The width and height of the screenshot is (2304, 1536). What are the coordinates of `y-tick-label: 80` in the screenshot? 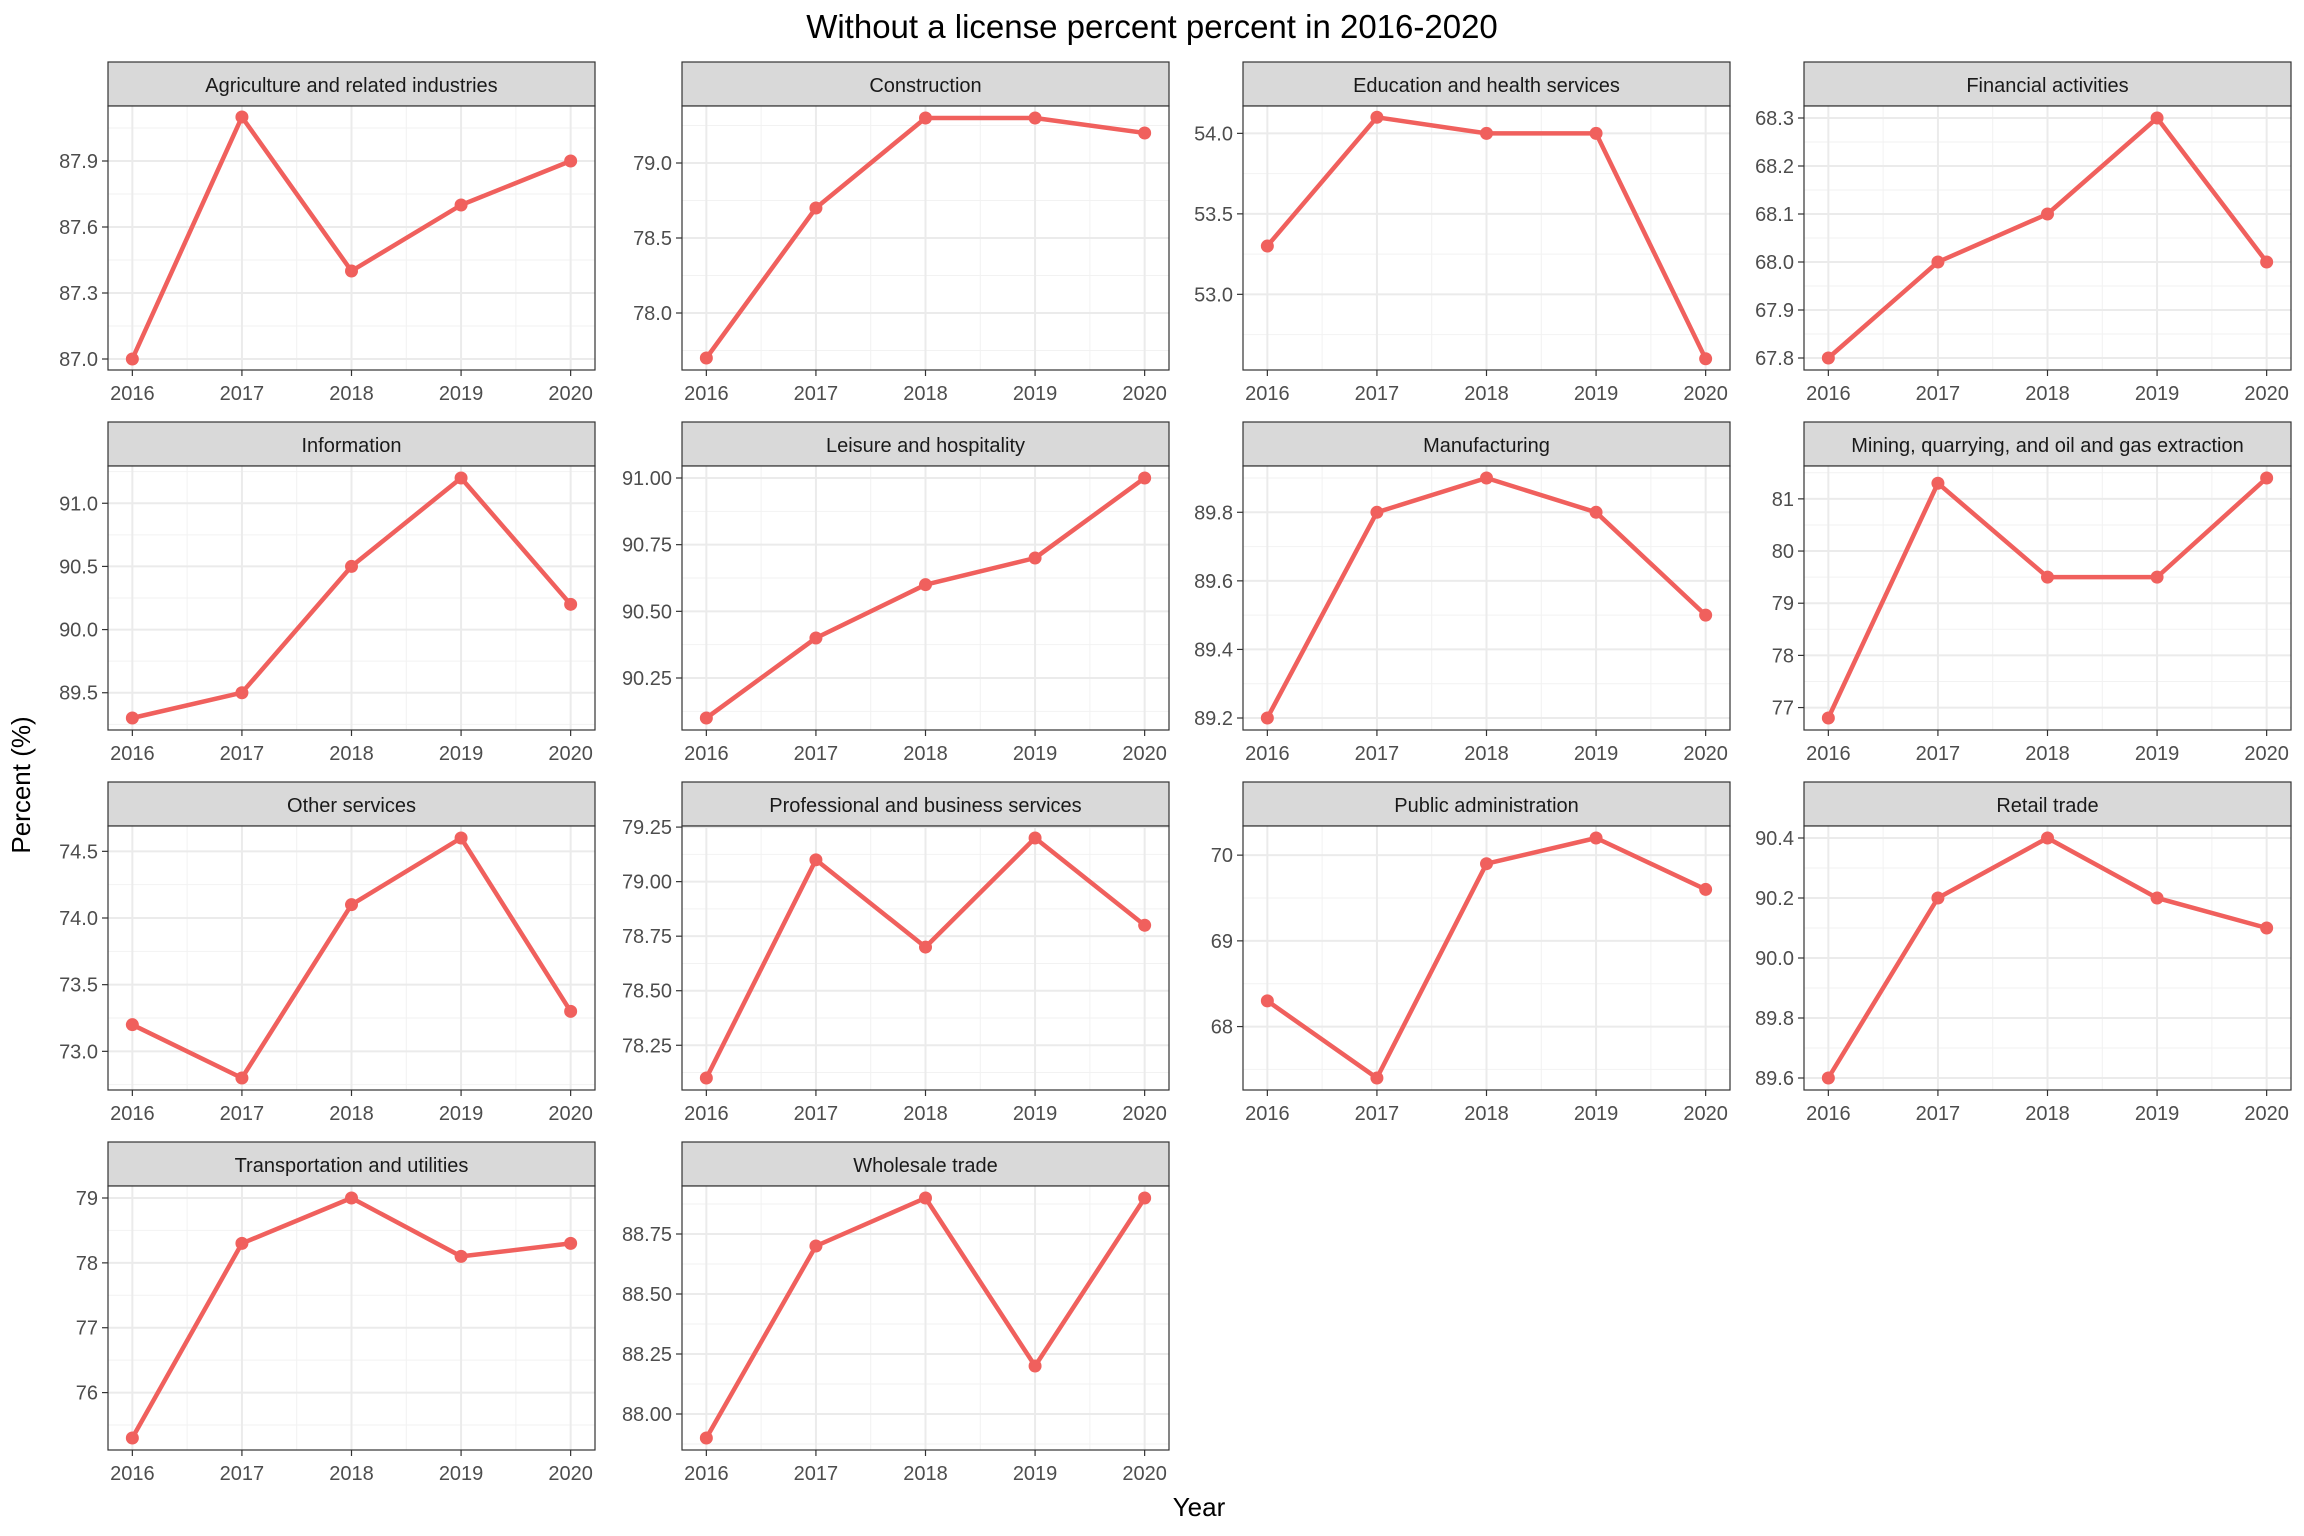 It's located at (1783, 552).